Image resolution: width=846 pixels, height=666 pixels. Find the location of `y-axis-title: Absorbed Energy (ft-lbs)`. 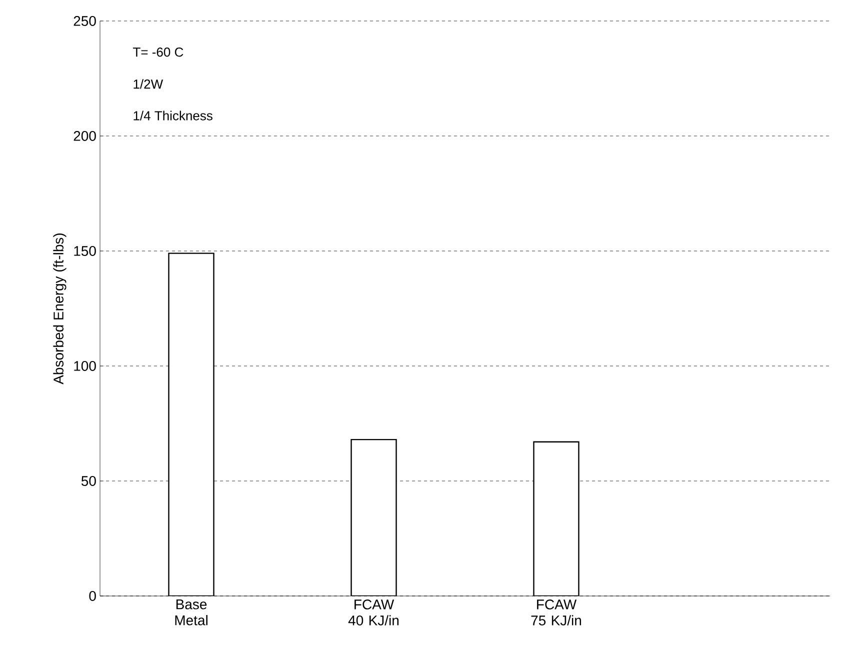

y-axis-title: Absorbed Energy (ft-lbs) is located at coordinates (59, 309).